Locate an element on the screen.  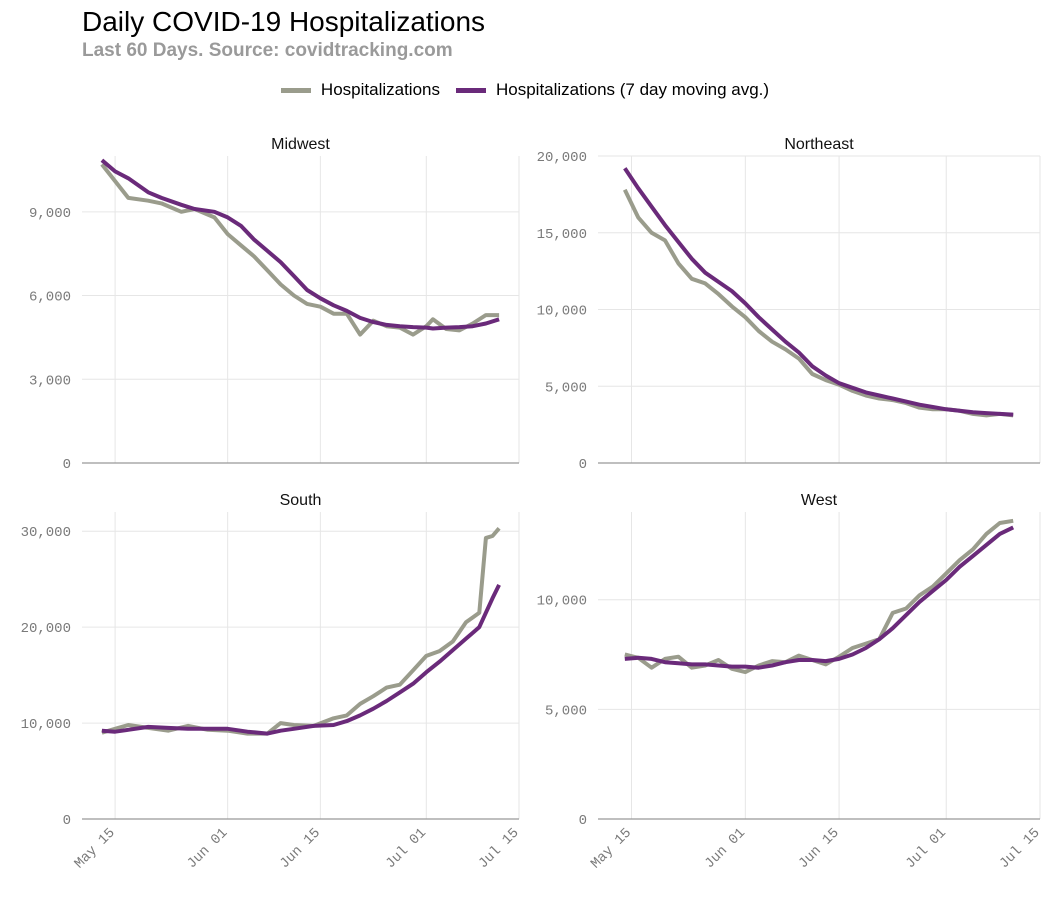
south-xtick-label: Jul 15 is located at coordinates (499, 848).